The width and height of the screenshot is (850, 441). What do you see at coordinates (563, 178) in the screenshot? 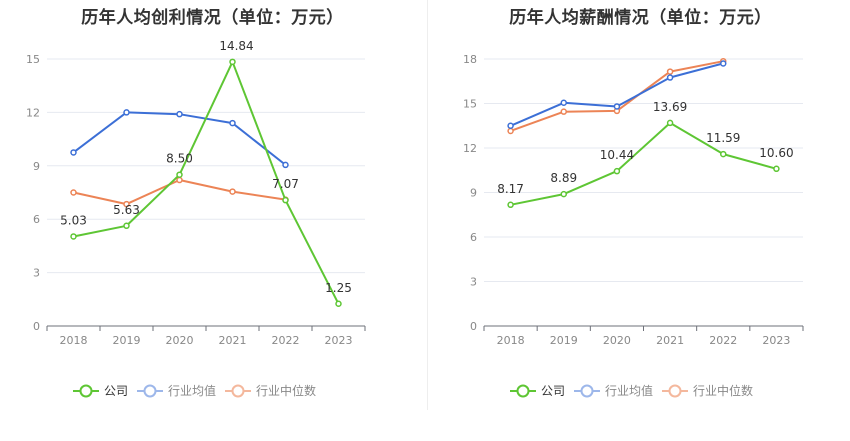
I see `data-label: 8.89` at bounding box center [563, 178].